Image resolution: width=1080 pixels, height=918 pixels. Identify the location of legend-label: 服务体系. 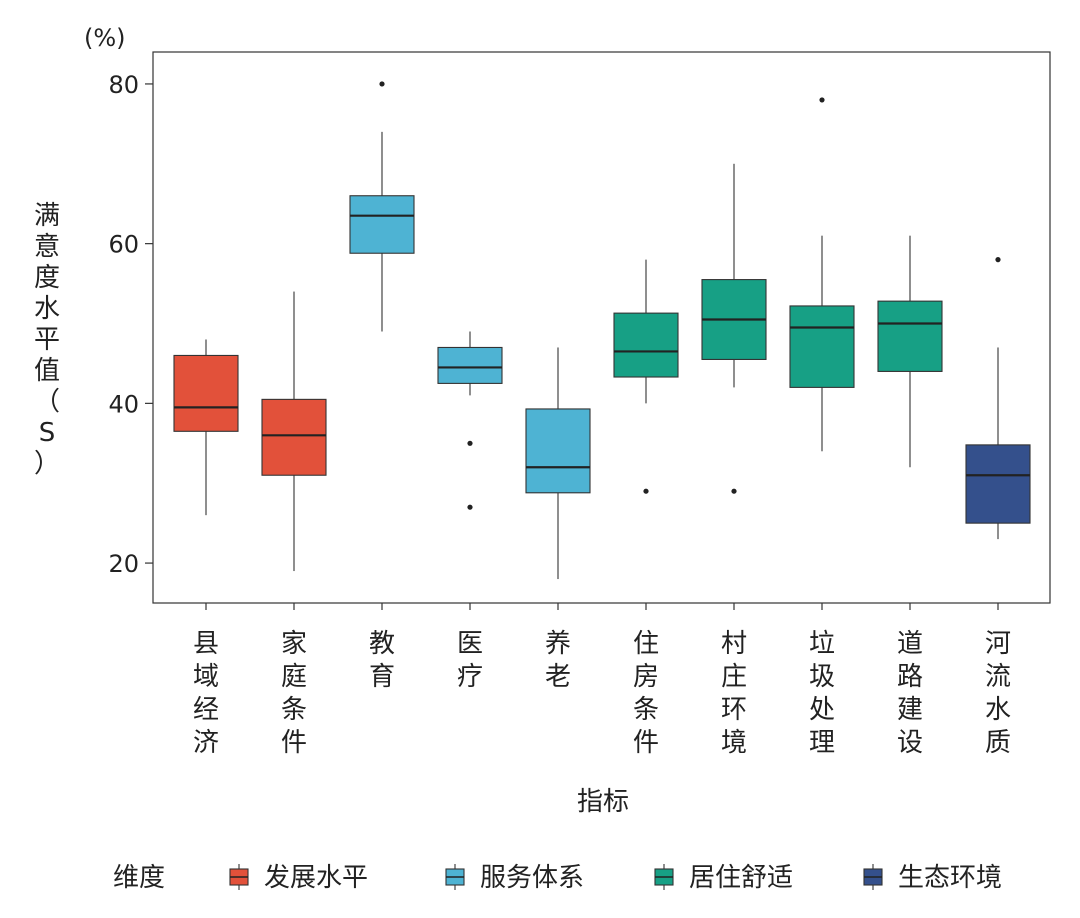
(532, 878).